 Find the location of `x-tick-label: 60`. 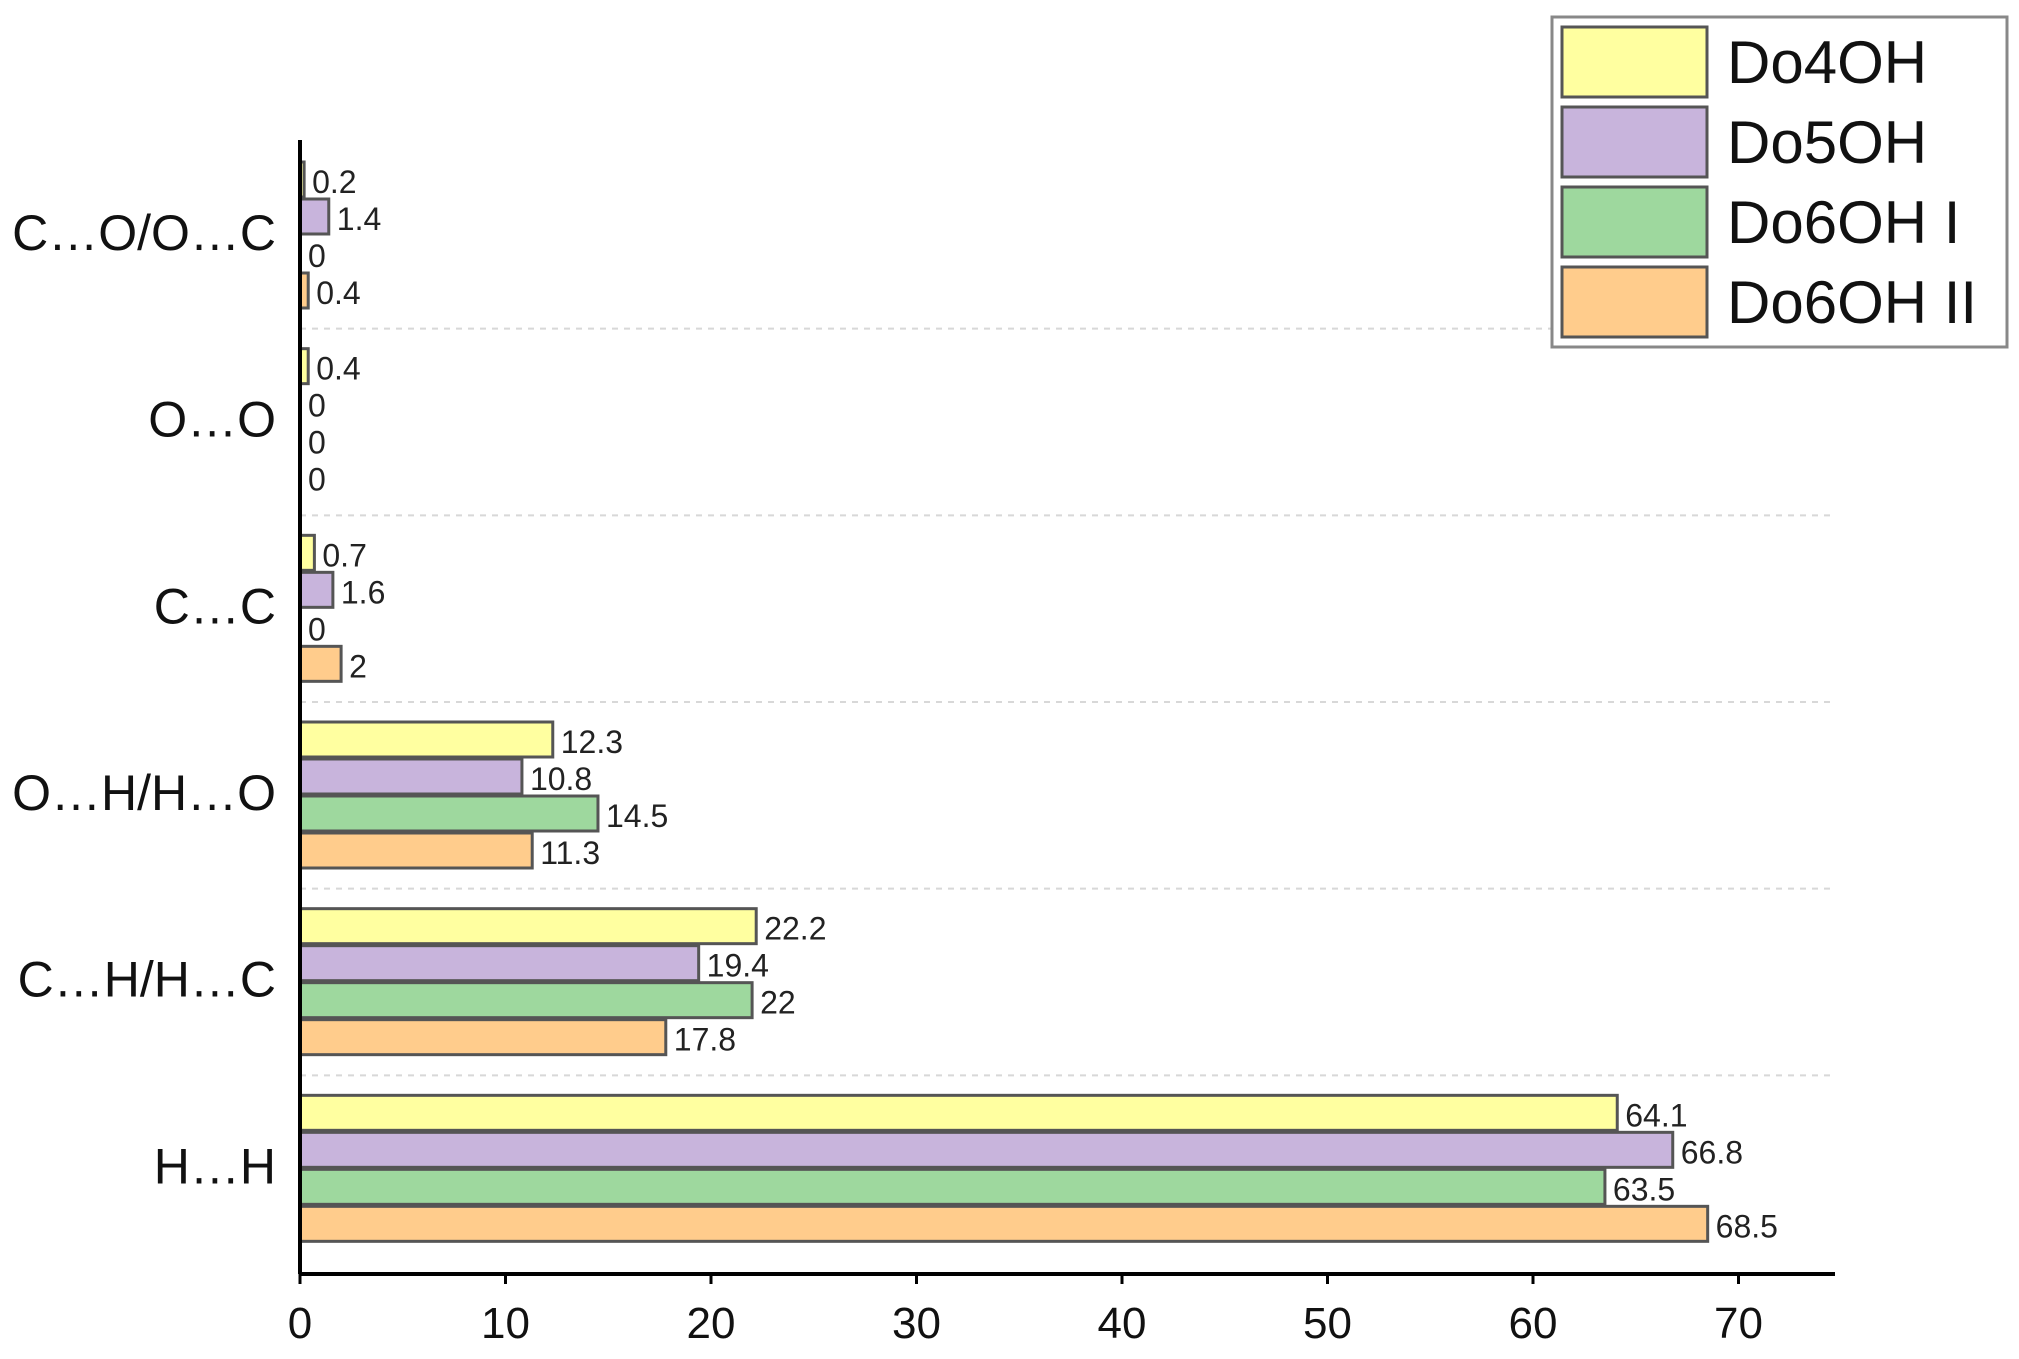

x-tick-label: 60 is located at coordinates (1533, 1323).